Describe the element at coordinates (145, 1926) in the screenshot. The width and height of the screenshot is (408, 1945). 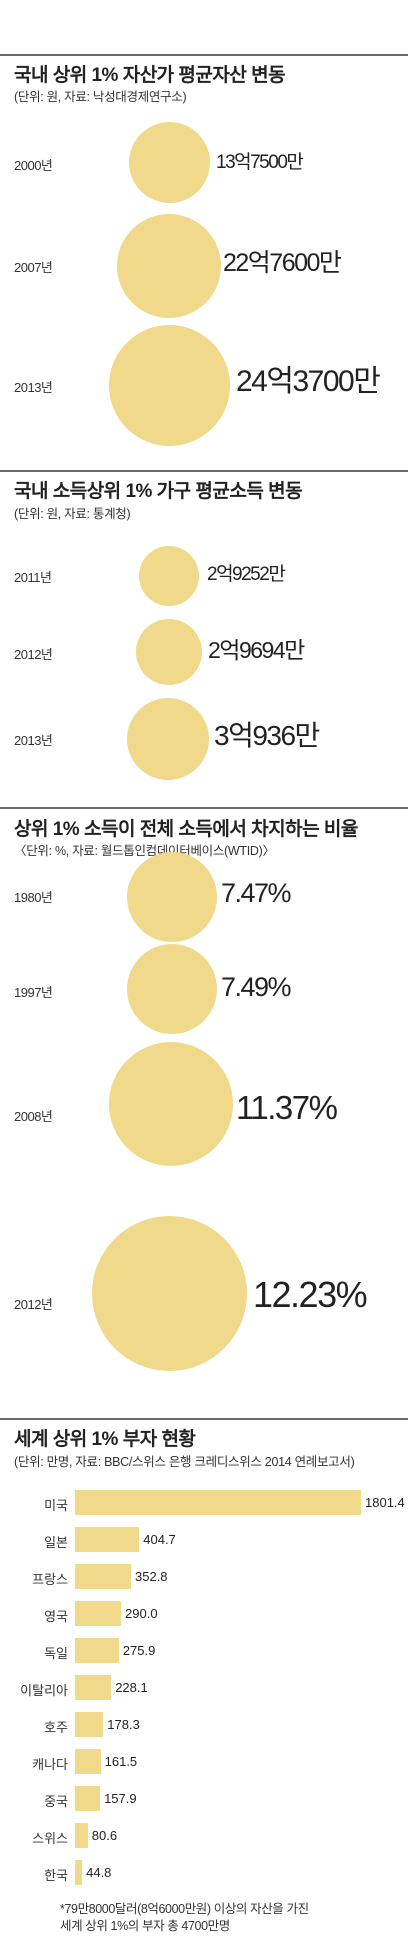
I see `footnote-line: 세계 상위 1%의 부자 총 4700만명` at that location.